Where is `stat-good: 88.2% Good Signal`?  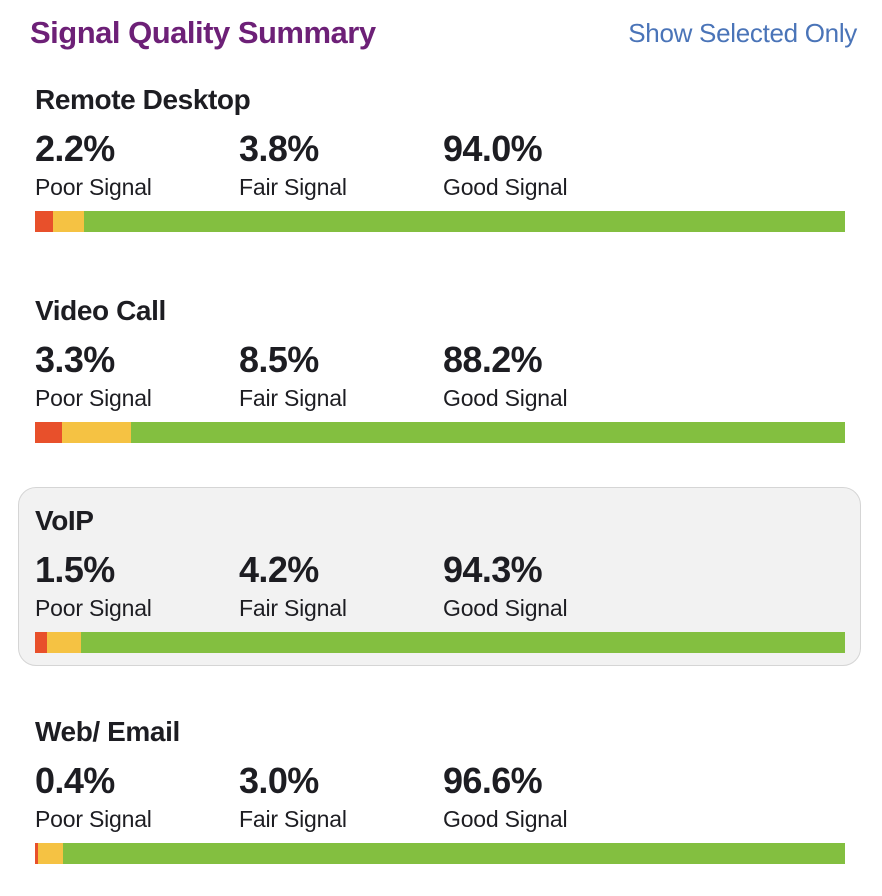 stat-good: 88.2% Good Signal is located at coordinates (545, 375).